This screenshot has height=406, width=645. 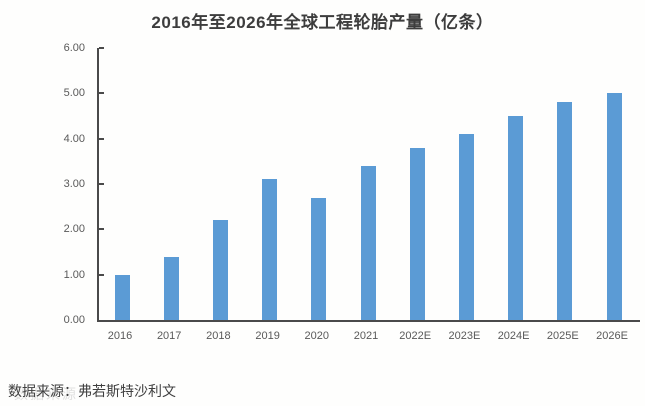 What do you see at coordinates (120, 336) in the screenshot?
I see `x-tick-label-2016: 2016` at bounding box center [120, 336].